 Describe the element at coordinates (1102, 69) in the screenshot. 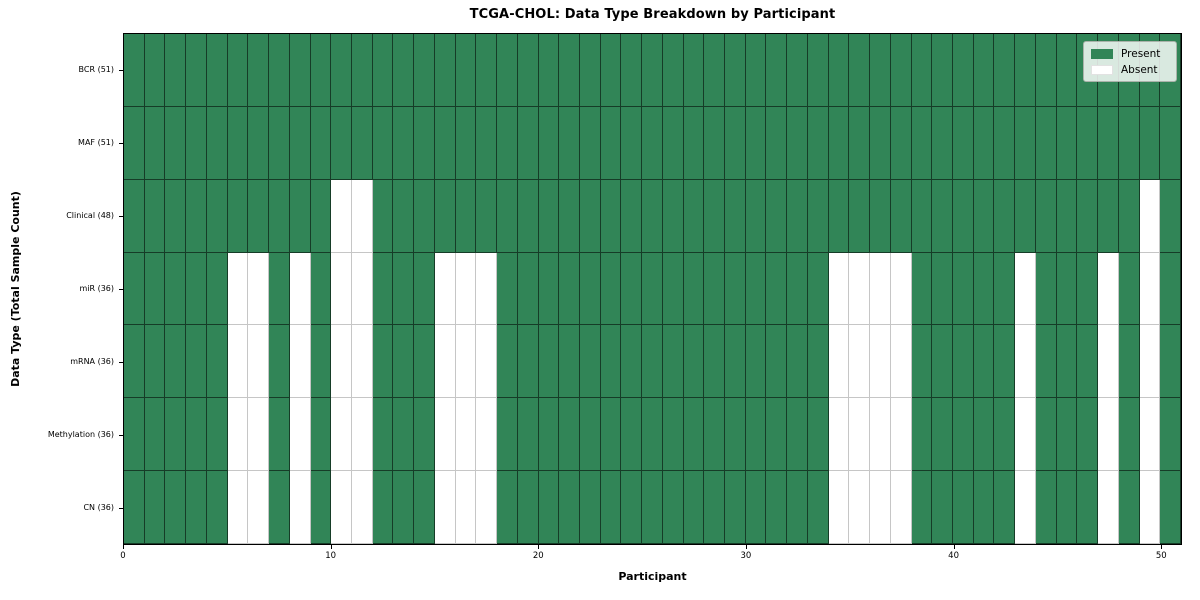

I see `legend-swatch-absent` at that location.